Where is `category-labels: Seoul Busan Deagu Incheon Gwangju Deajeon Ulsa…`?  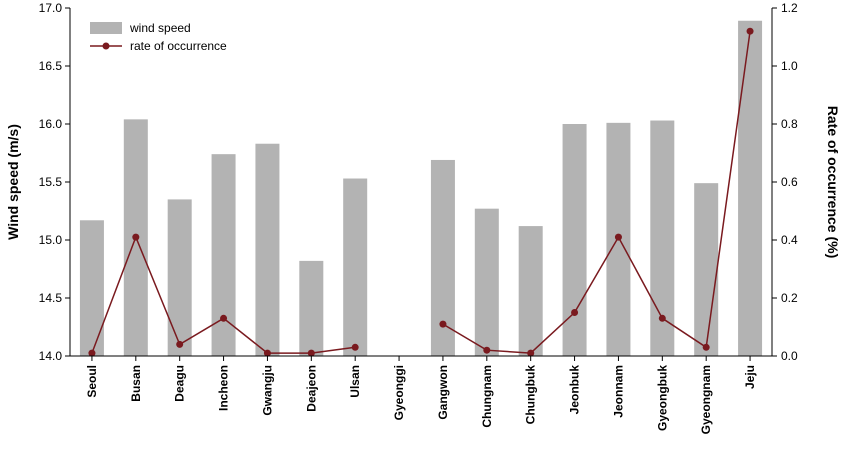 category-labels: Seoul Busan Deagu Incheon Gwangju Deajeon Ulsa… is located at coordinates (421, 400).